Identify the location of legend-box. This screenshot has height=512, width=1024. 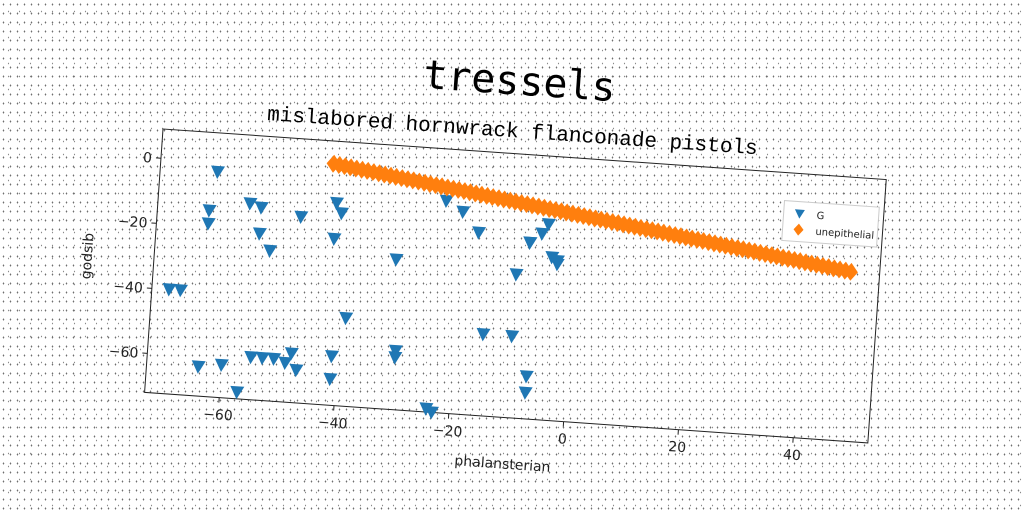
(830, 223).